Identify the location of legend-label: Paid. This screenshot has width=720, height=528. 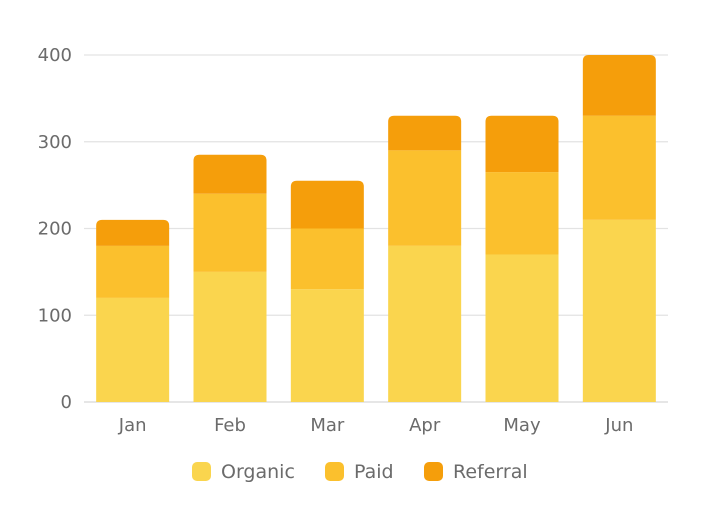
(374, 472).